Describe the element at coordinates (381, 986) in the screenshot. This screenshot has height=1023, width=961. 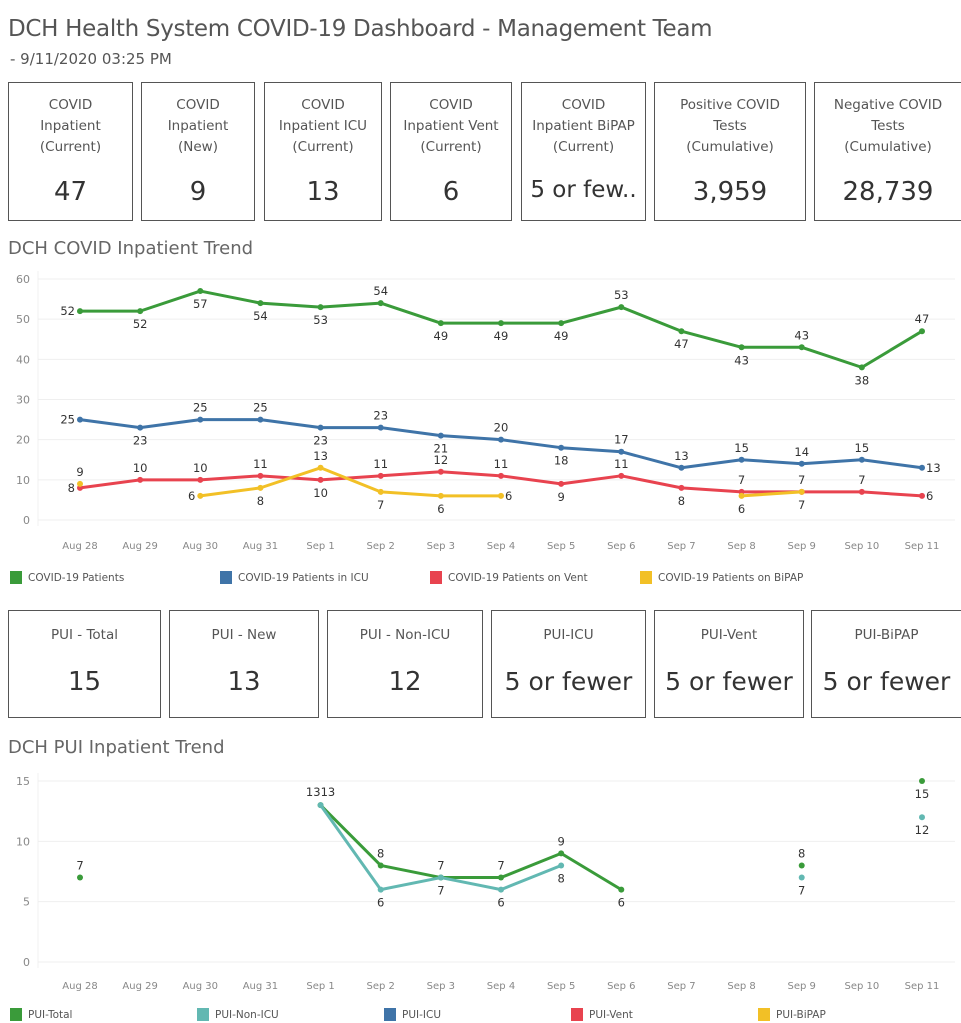
I see `x-tick-label: Sep 2` at that location.